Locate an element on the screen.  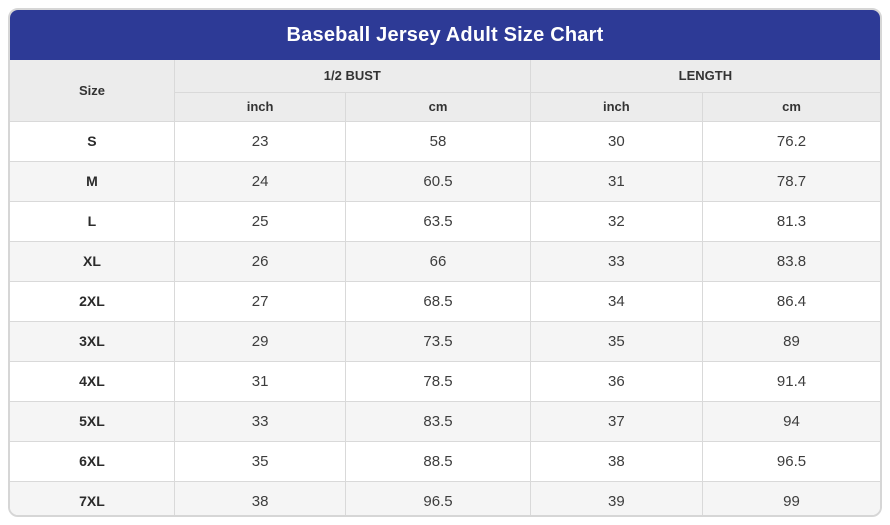
value-cell: 81.3 is located at coordinates (790, 221).